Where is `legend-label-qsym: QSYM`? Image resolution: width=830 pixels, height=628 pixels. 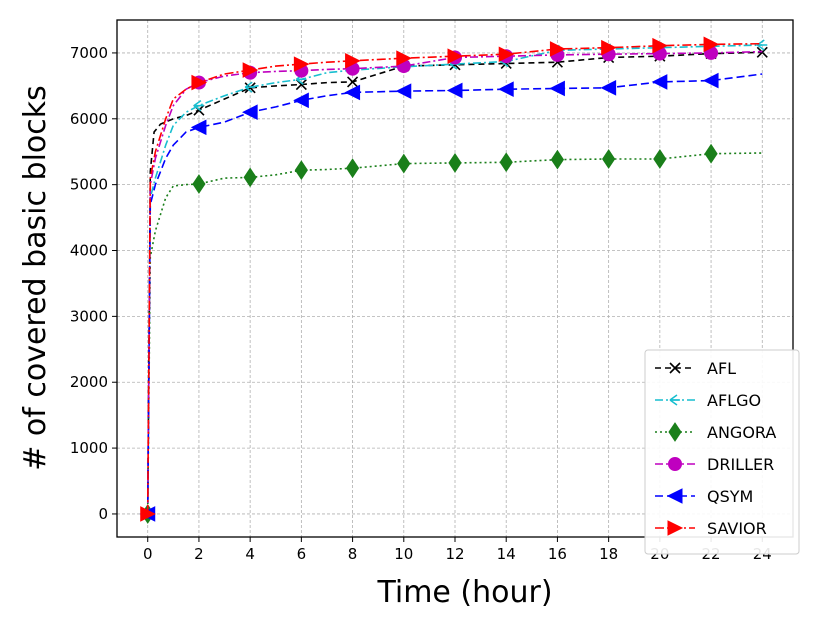
legend-label-qsym: QSYM is located at coordinates (730, 496).